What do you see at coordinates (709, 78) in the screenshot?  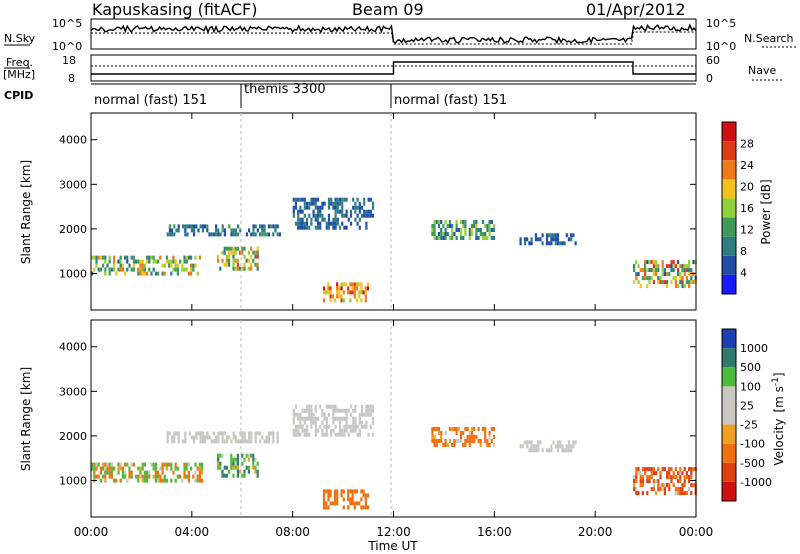 I see `nave-tick-bottom: 0` at bounding box center [709, 78].